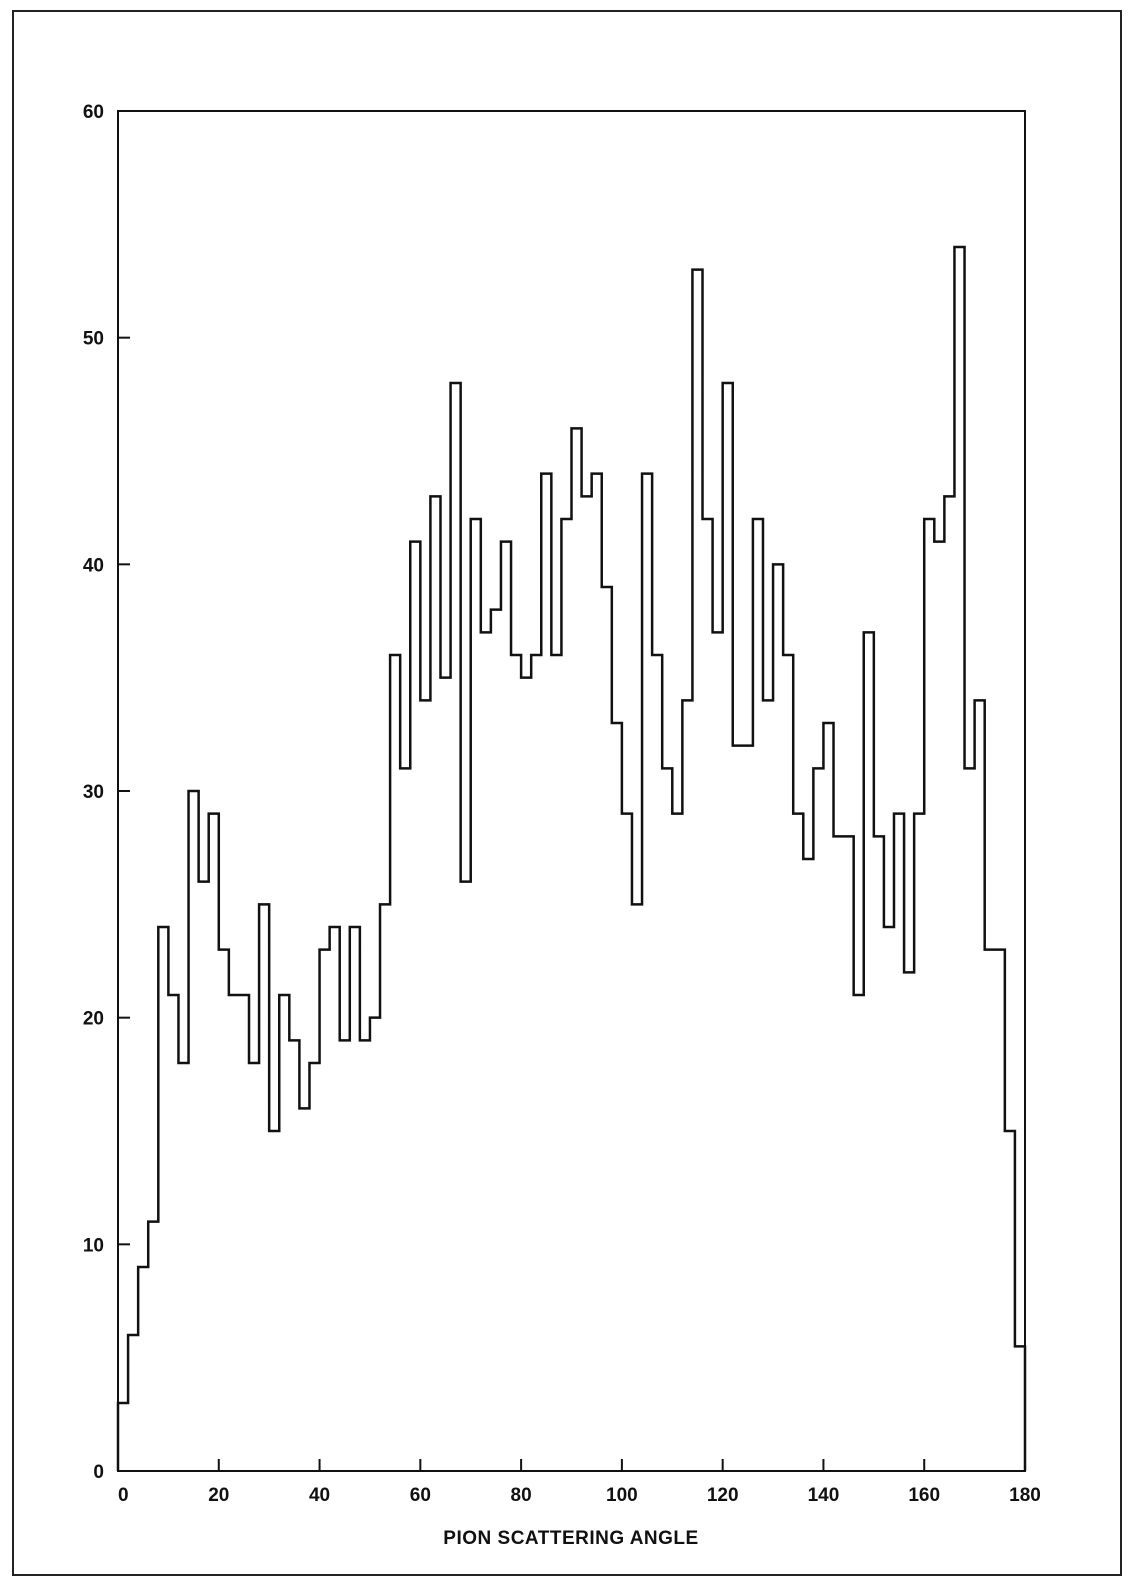  Describe the element at coordinates (579, 1482) in the screenshot. I see `x-axis-ticks: 0 20 40 60 80 100 120 140 160 180` at that location.